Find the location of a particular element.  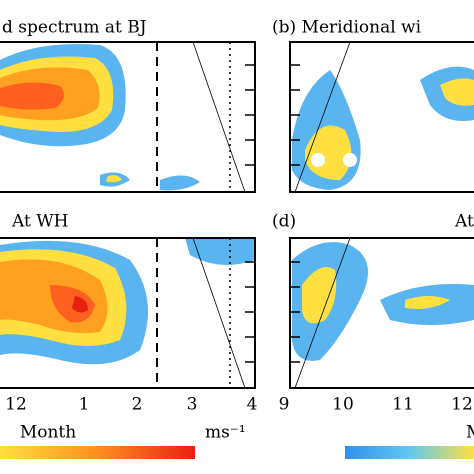

panel-title: At is located at coordinates (464, 222).